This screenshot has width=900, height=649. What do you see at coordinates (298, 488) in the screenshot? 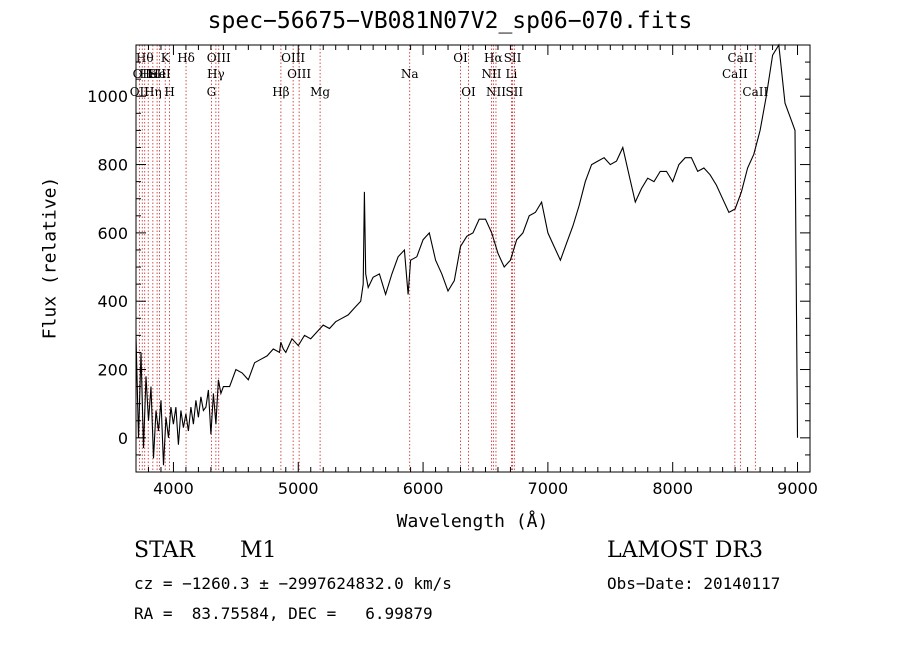
I see `x-tick-label-5000: 5000` at bounding box center [298, 488].